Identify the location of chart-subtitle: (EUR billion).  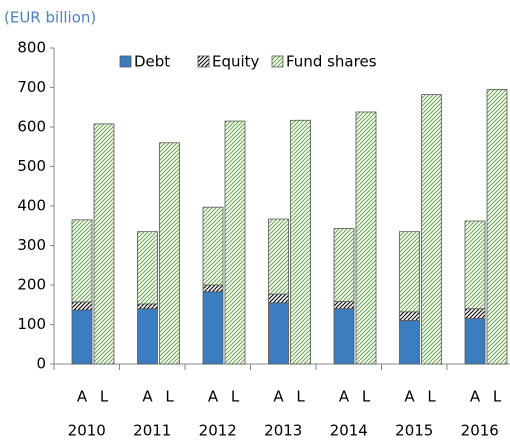
(50, 18).